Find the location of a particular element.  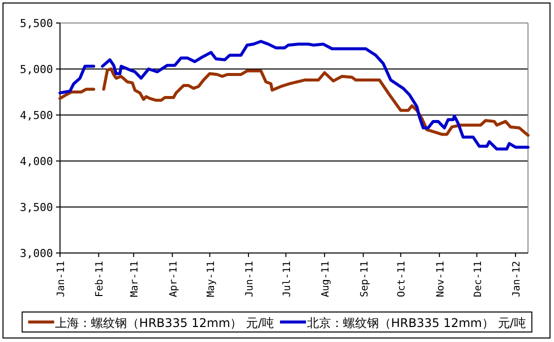

y-tick-label: 4,000 is located at coordinates (36, 161).